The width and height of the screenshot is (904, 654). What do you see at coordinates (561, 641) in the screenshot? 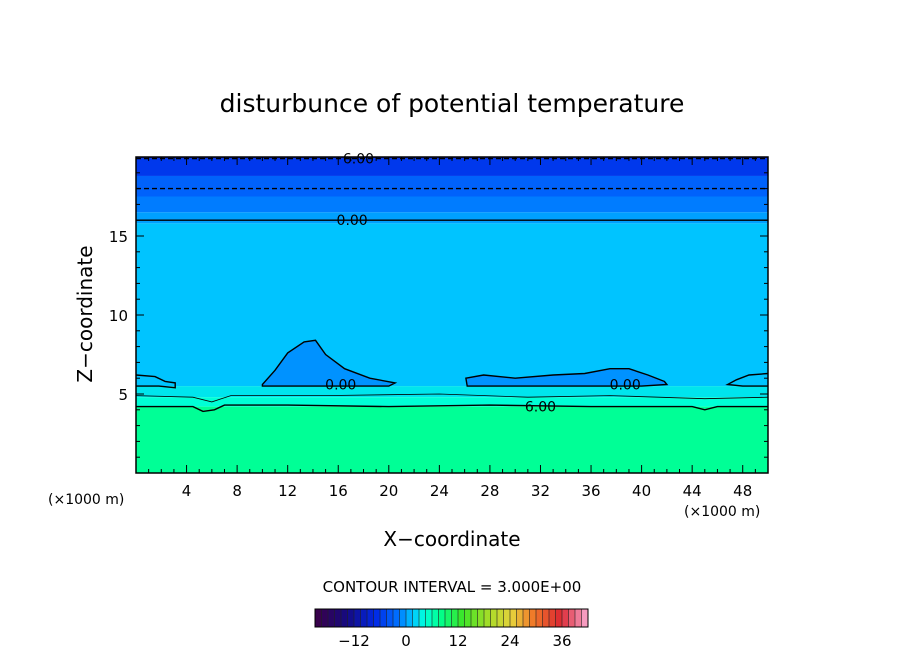
I see `colorbar-tick-label: 36` at bounding box center [561, 641].